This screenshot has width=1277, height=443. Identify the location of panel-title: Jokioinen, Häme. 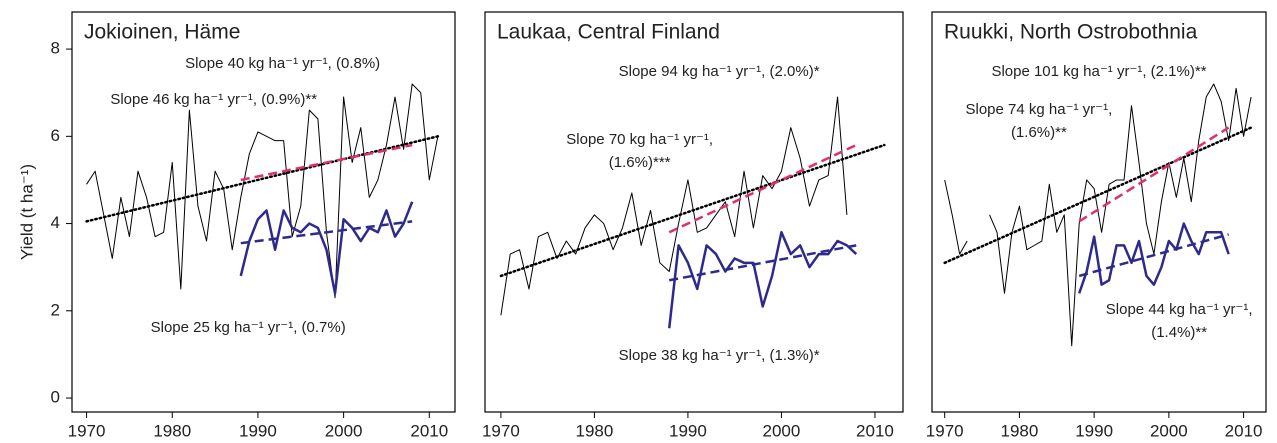
(162, 32).